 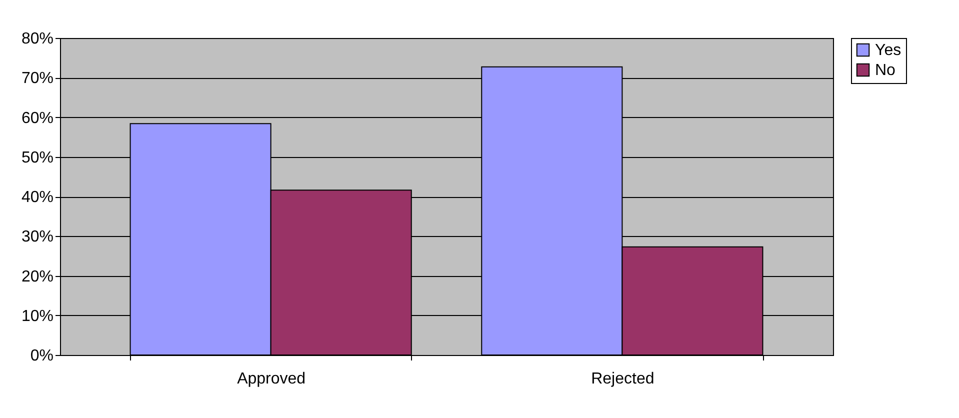 What do you see at coordinates (37, 277) in the screenshot?
I see `y-tick-label: 20%` at bounding box center [37, 277].